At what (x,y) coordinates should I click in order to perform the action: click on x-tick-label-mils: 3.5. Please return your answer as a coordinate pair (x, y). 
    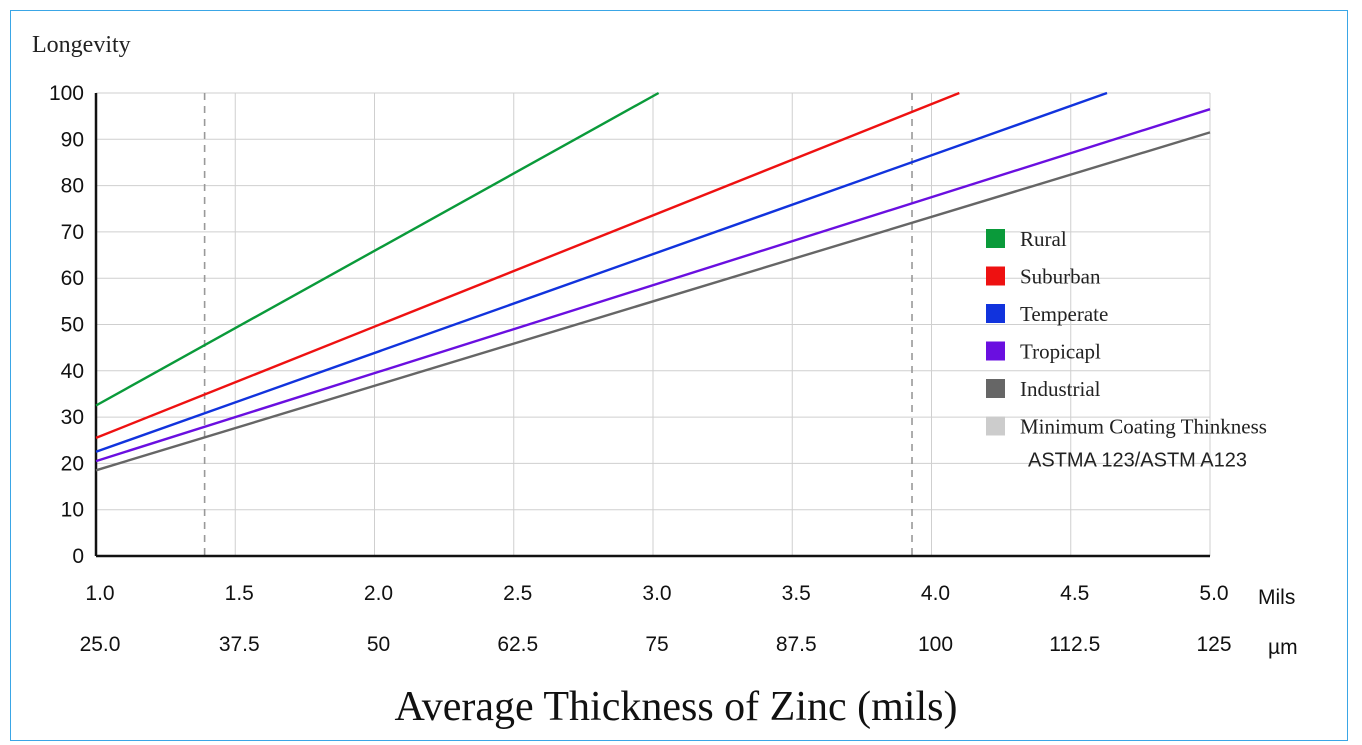
    Looking at the image, I should click on (796, 593).